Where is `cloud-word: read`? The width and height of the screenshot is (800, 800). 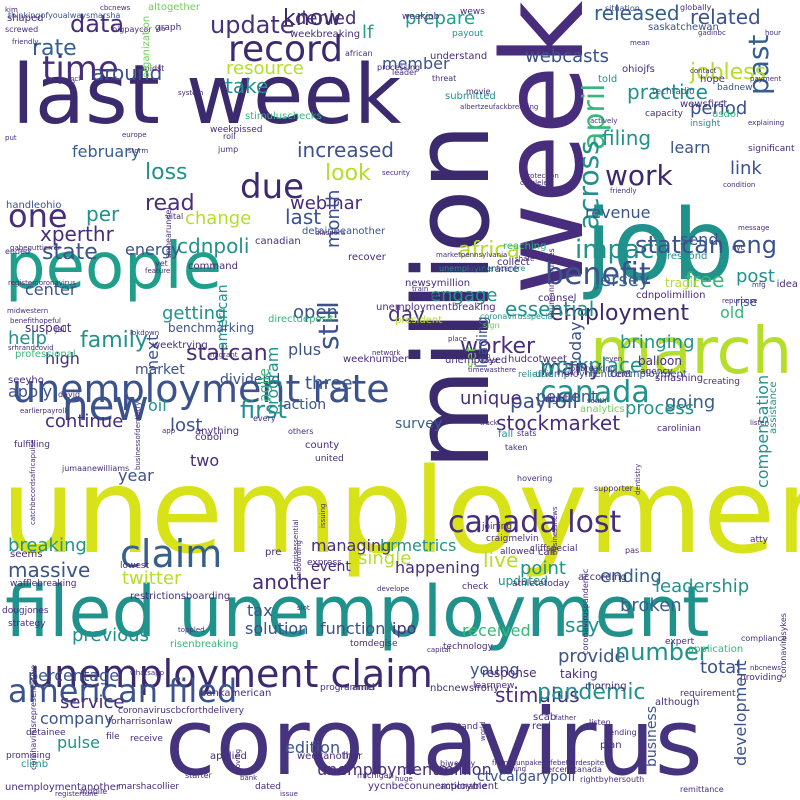
cloud-word: read is located at coordinates (170, 203).